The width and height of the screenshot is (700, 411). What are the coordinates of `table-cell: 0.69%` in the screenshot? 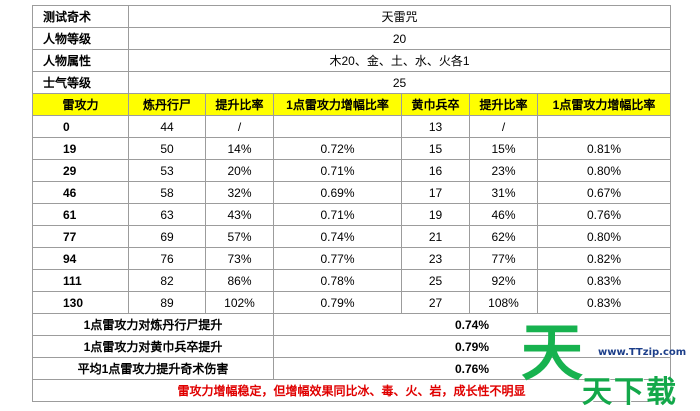 It's located at (337, 192).